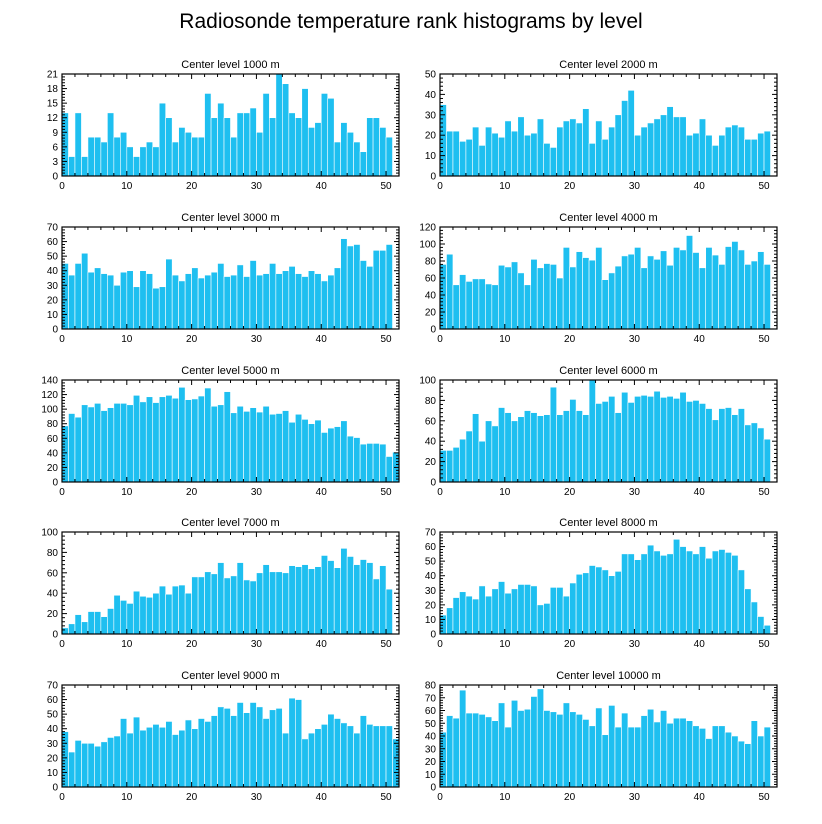 The width and height of the screenshot is (822, 824). What do you see at coordinates (431, 762) in the screenshot?
I see `y-tick-label: 20` at bounding box center [431, 762].